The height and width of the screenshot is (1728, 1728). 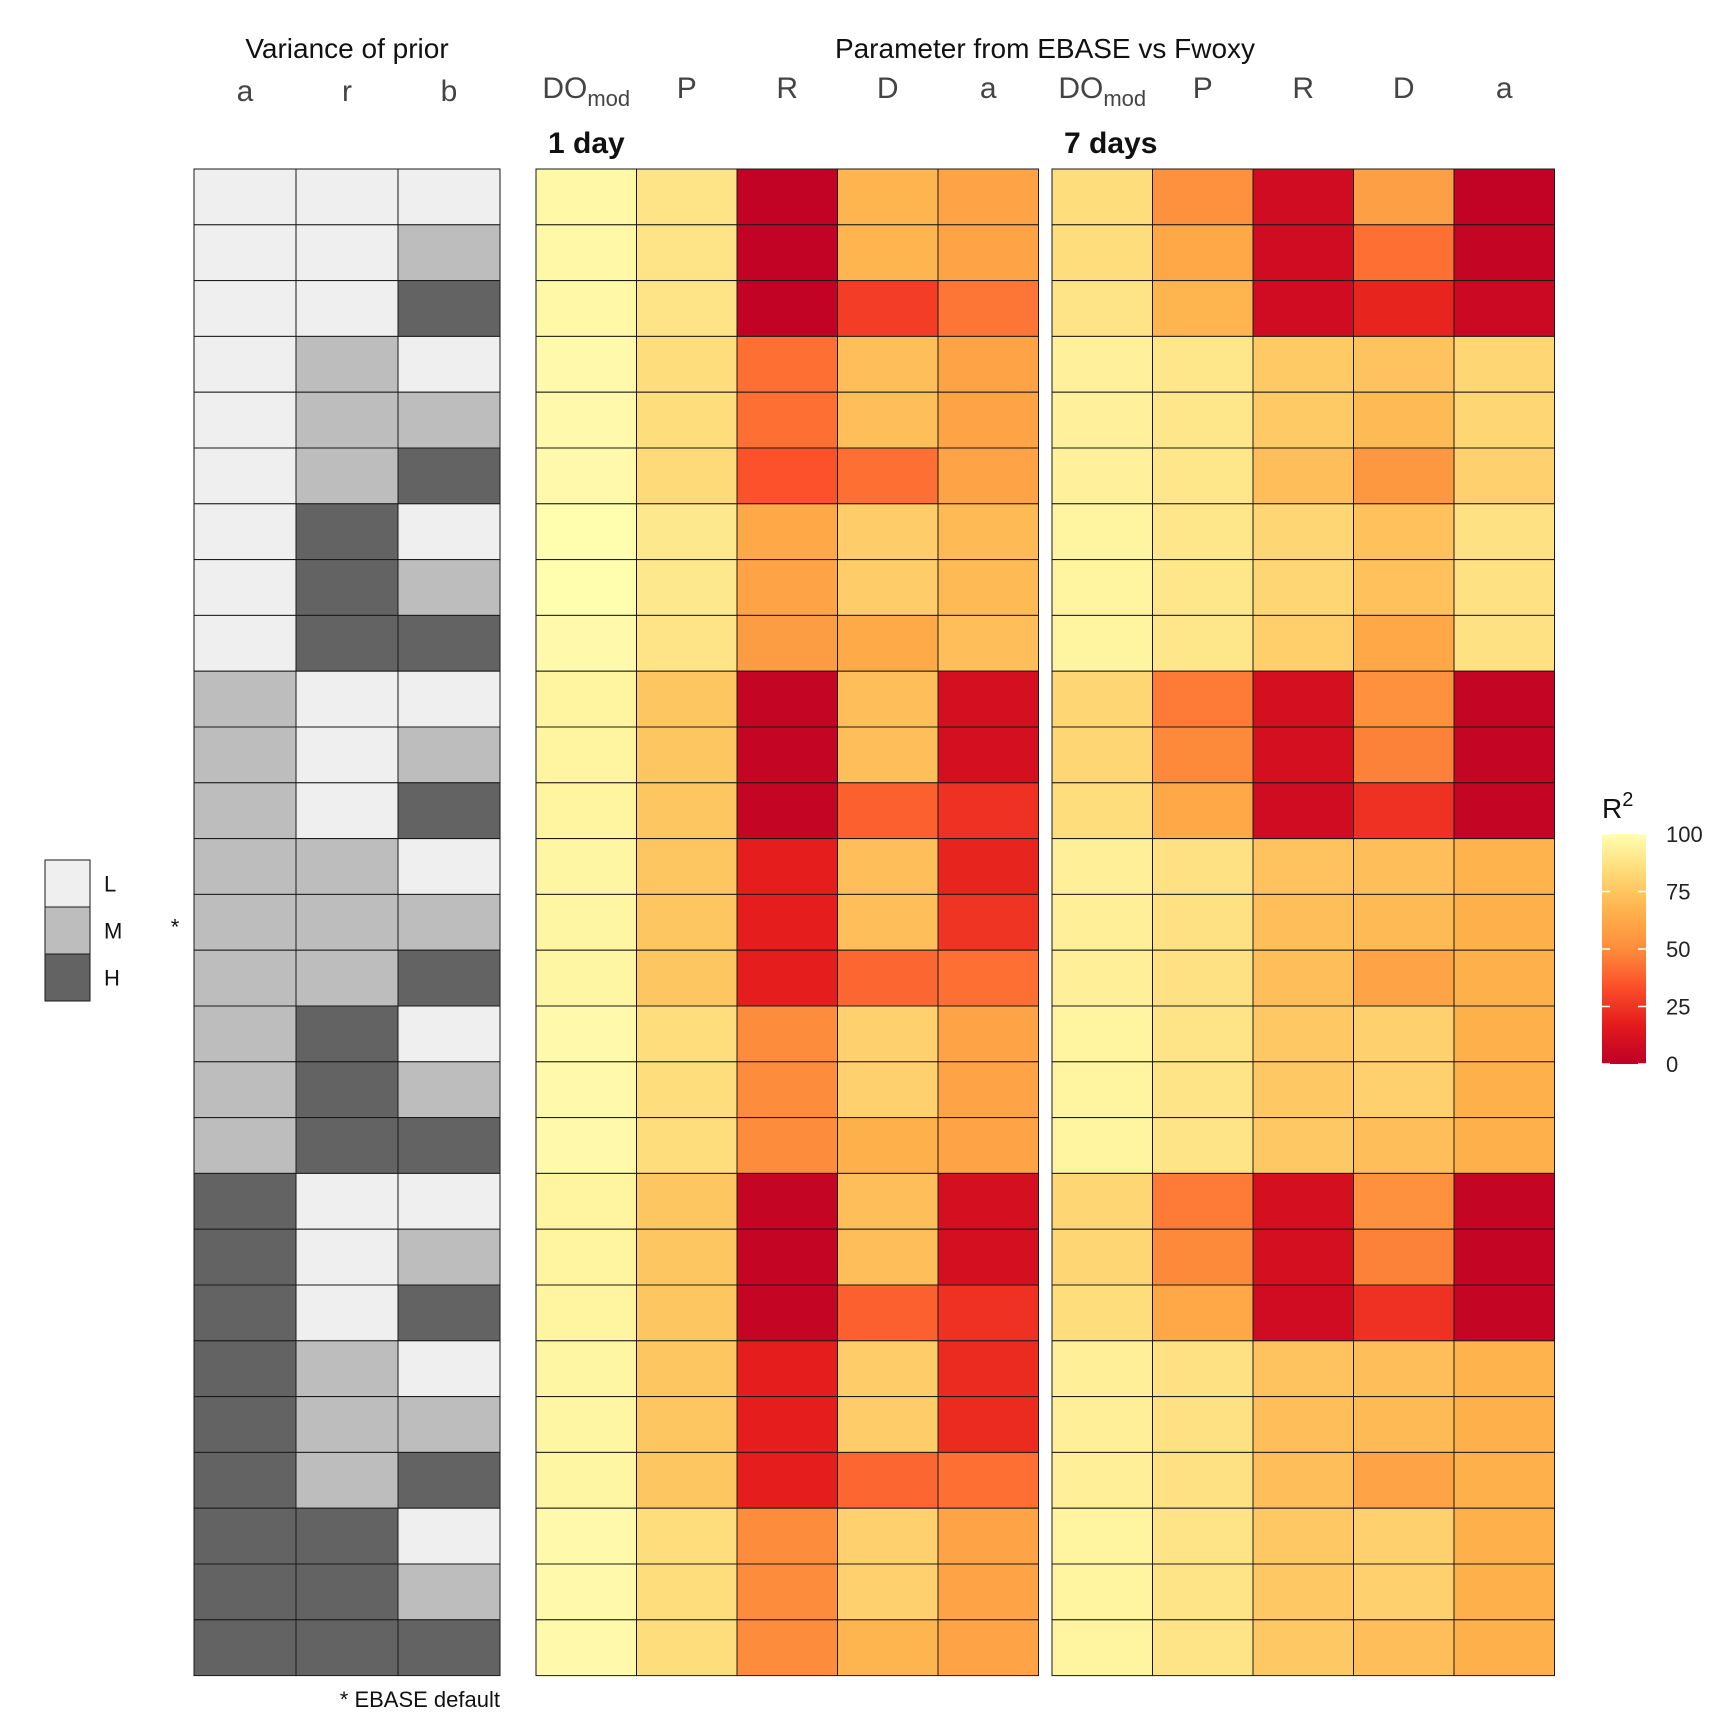 I want to click on panel-title: 1 day, so click(x=586, y=143).